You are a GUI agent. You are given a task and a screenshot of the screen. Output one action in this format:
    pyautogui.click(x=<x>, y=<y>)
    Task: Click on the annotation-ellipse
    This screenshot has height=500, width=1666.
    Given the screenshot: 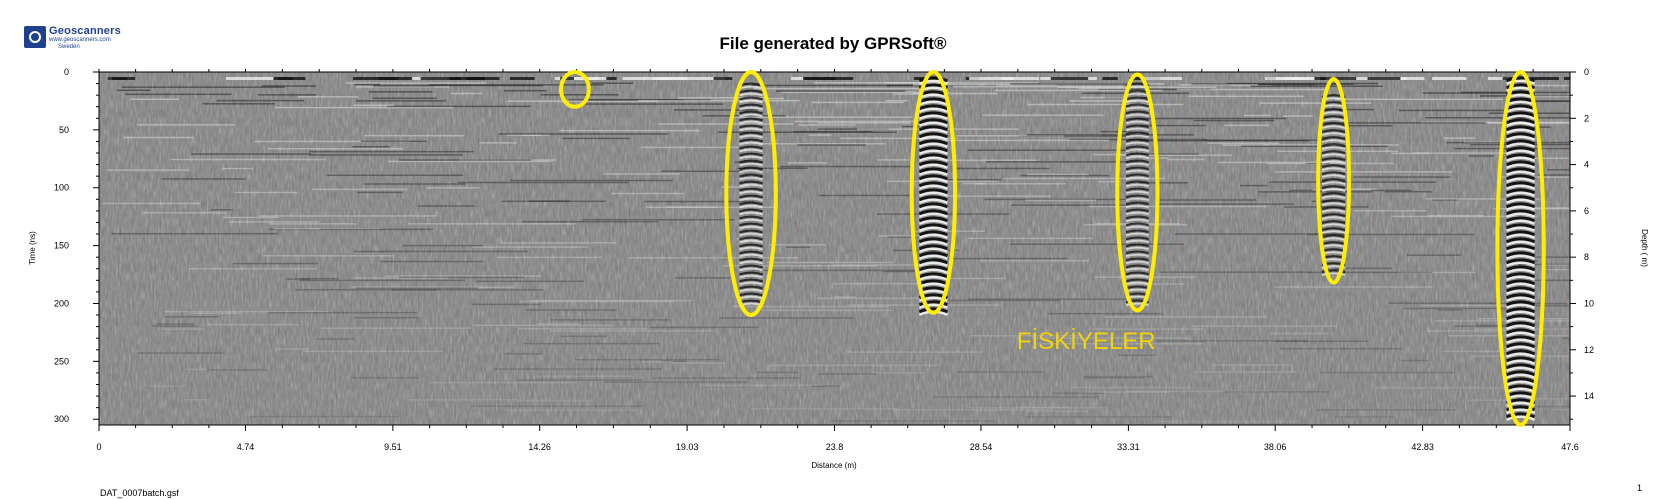 What is the action you would take?
    pyautogui.click(x=1520, y=248)
    